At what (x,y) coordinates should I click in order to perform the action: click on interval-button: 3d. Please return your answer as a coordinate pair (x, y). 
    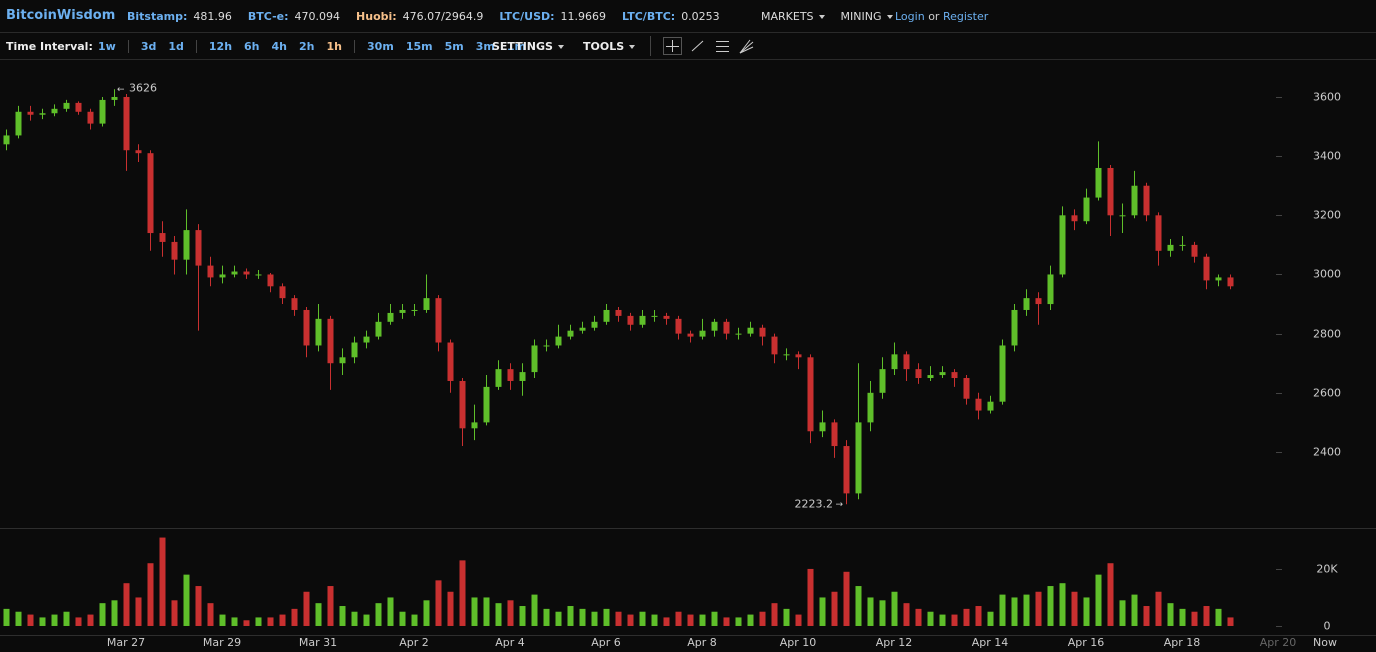
    Looking at the image, I should click on (148, 46).